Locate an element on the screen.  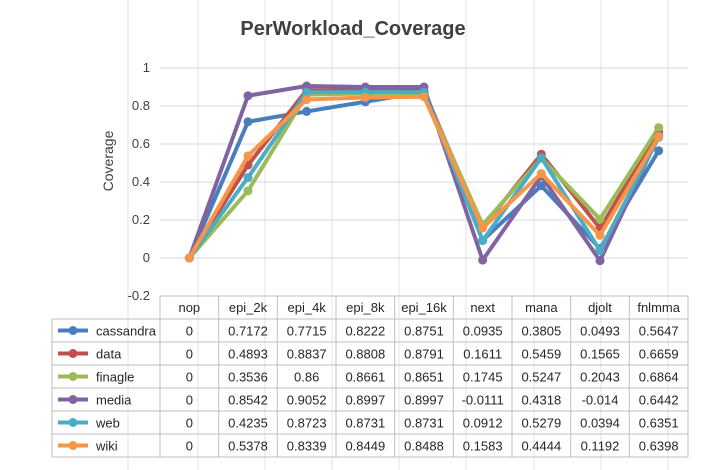
data-table-value: 0.6864 is located at coordinates (659, 377).